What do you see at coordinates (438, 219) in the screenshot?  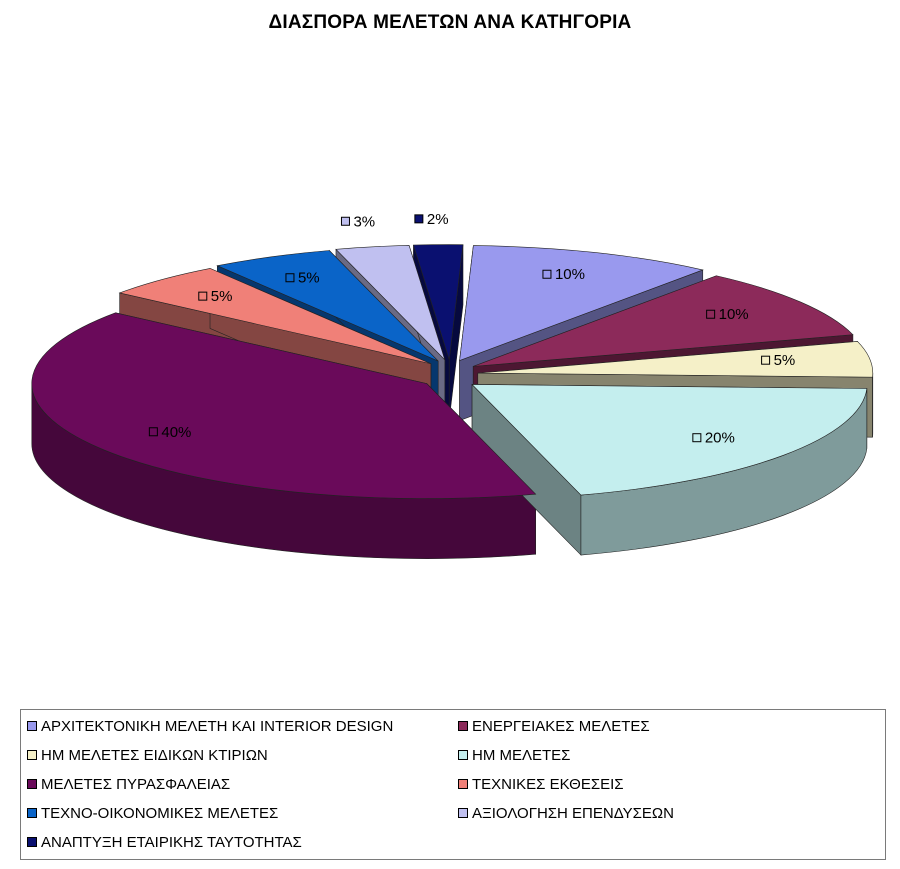 I see `data-label-8: 2%` at bounding box center [438, 219].